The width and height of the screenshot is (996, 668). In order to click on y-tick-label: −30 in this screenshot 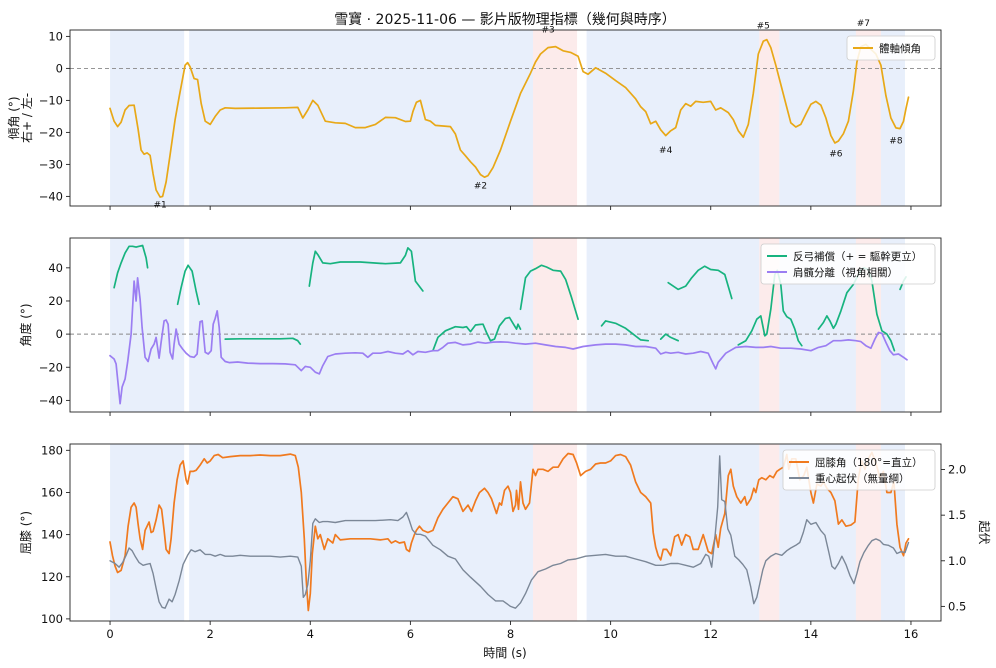, I will do `click(51, 164)`.